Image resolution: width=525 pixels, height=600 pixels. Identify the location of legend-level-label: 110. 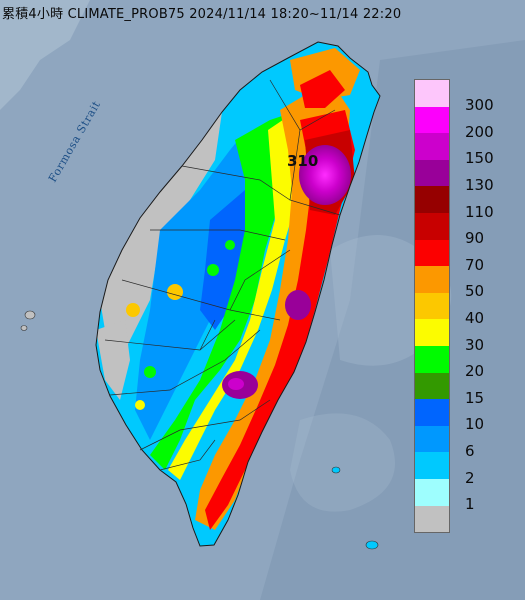
(479, 211).